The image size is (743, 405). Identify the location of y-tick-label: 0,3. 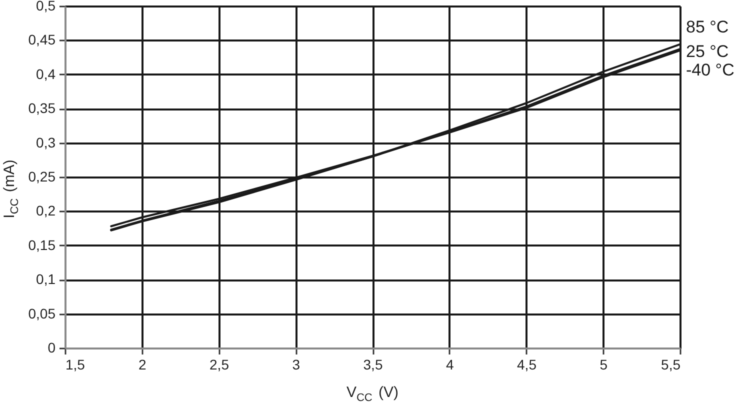
(46, 142).